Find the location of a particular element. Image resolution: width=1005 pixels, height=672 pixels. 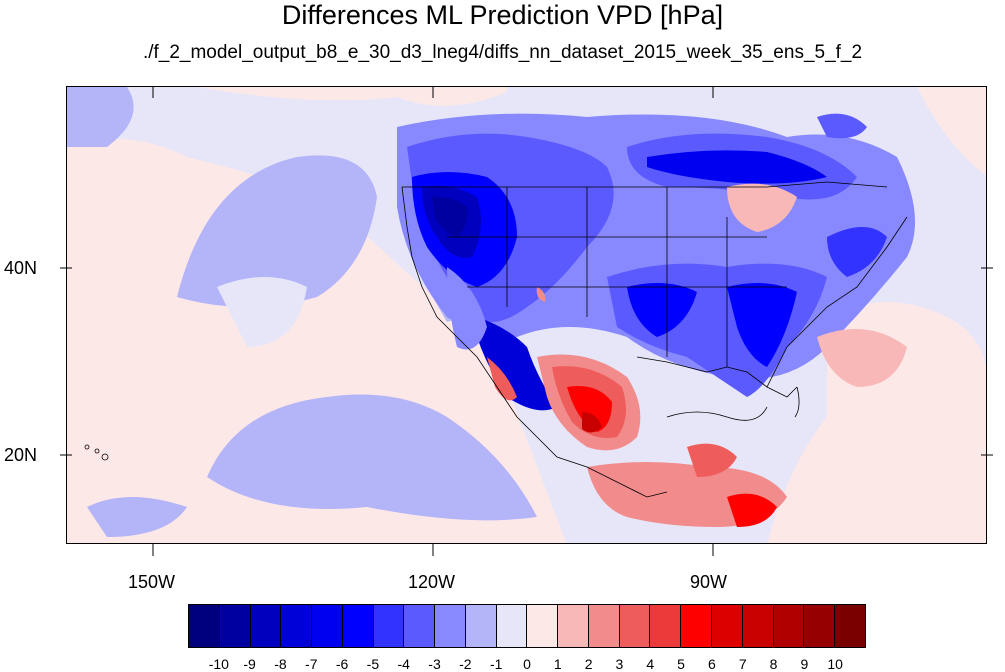

colorbar-label: -1 is located at coordinates (496, 664).